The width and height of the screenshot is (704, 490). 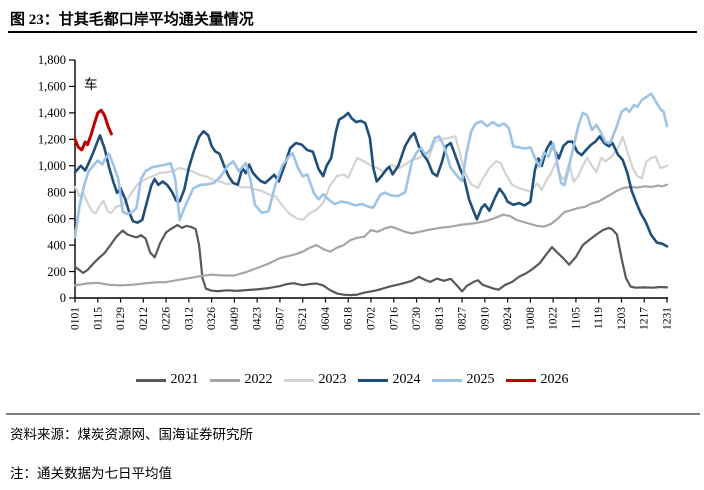 I want to click on legend-label-2022: 2022, so click(x=258, y=379).